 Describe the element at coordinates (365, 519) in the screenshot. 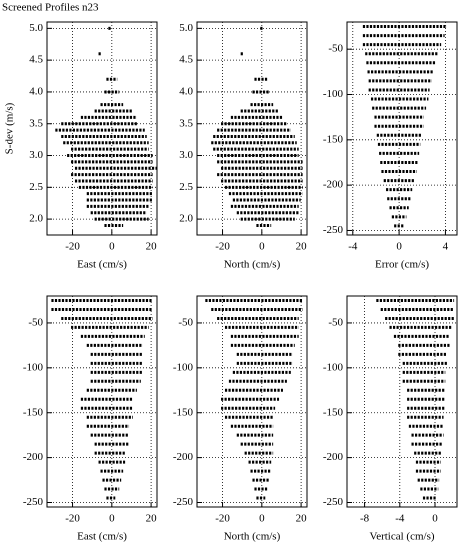

I see `x-tick-label: -8` at that location.